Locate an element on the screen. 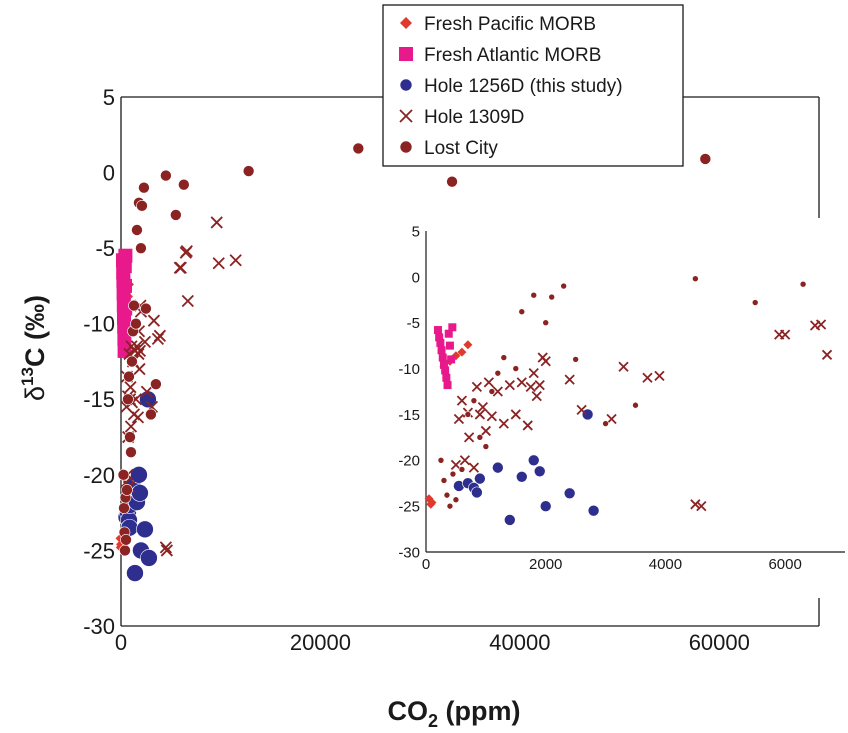  legend-marker-h1309 is located at coordinates (406, 116).